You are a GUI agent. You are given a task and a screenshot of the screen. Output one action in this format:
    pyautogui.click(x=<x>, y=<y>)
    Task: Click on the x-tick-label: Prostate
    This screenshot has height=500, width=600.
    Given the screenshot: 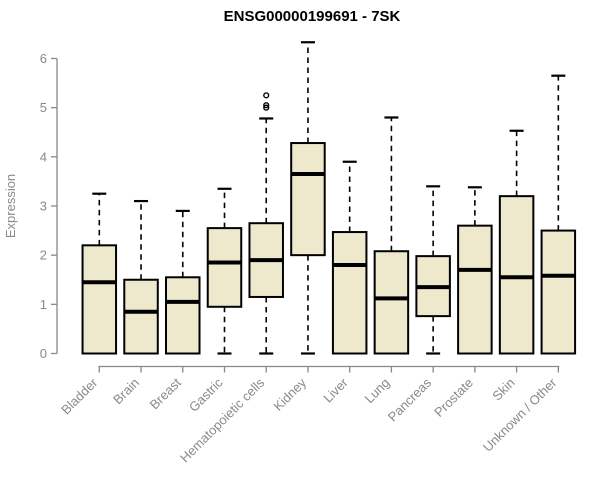 What is the action you would take?
    pyautogui.click(x=453, y=397)
    